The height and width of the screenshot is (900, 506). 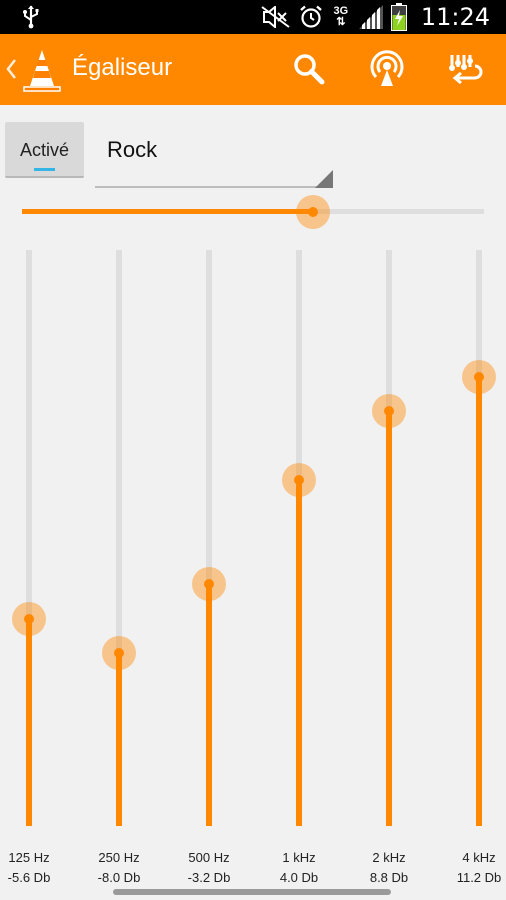 I want to click on alarm-icon, so click(x=311, y=16).